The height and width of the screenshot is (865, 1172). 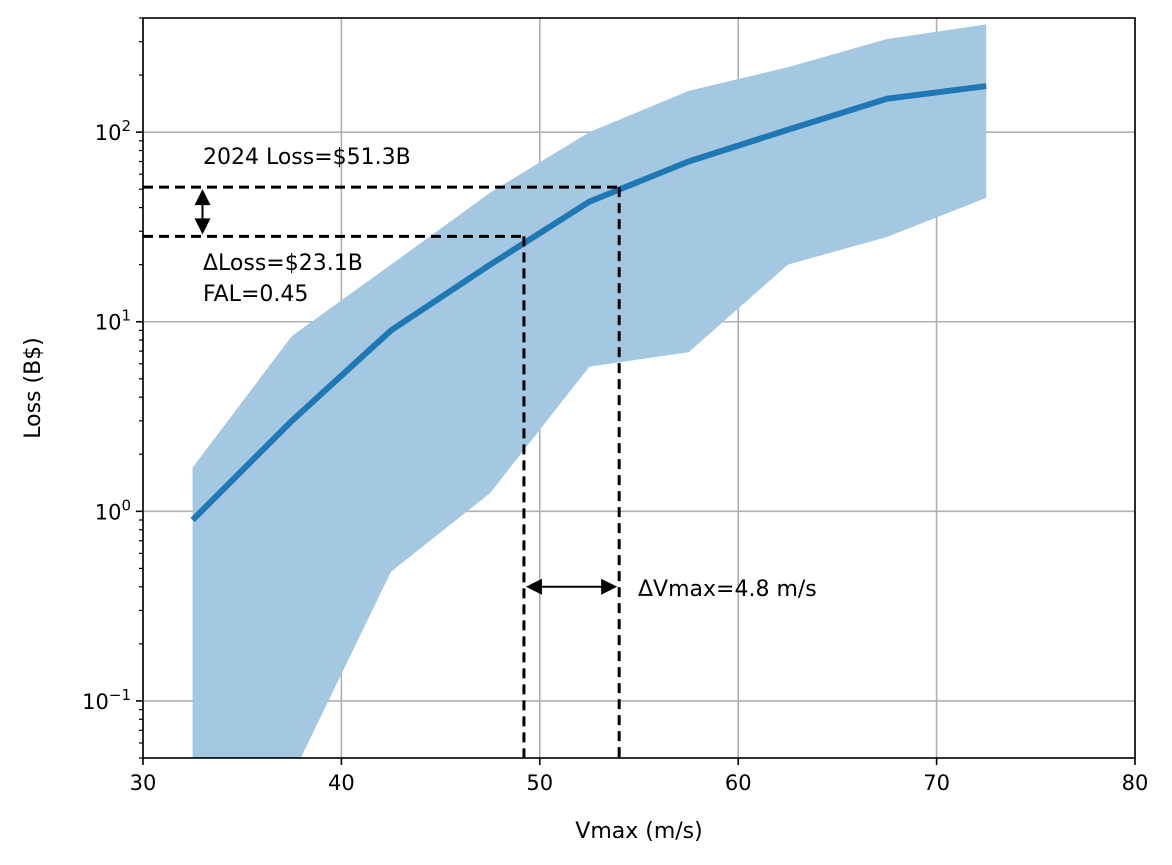 What do you see at coordinates (539, 783) in the screenshot?
I see `x-tick-label: 50` at bounding box center [539, 783].